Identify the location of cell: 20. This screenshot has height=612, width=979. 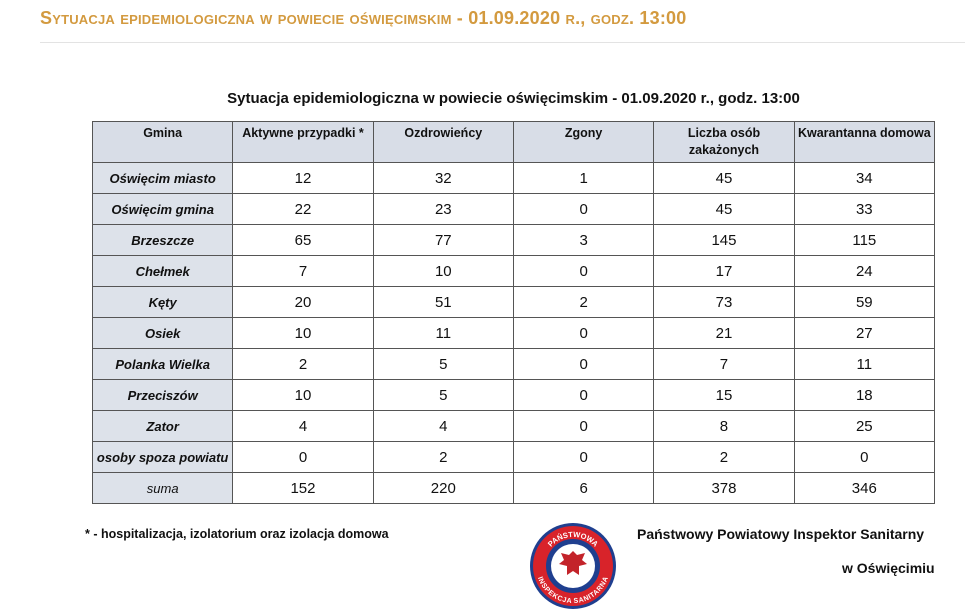
(303, 302).